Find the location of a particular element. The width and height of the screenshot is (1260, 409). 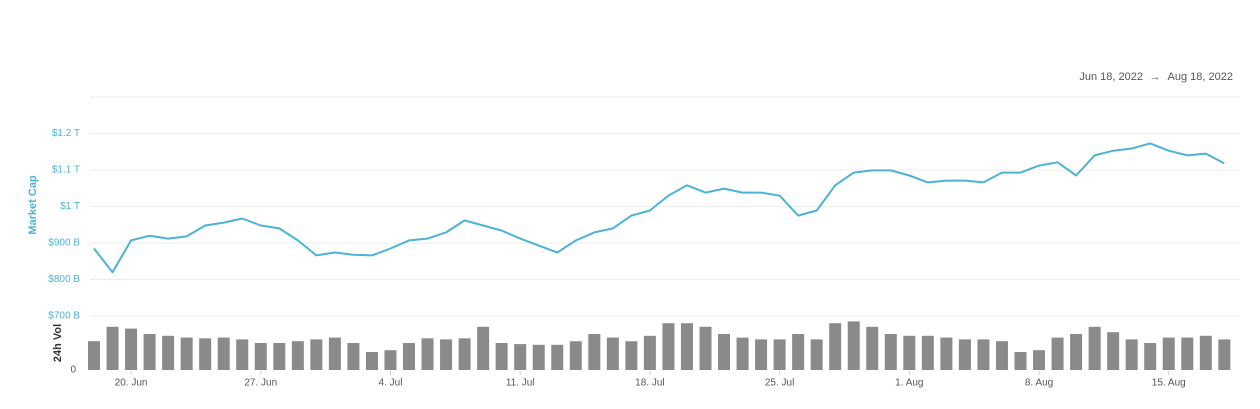

x-tick-label: 8. Aug is located at coordinates (1039, 383).